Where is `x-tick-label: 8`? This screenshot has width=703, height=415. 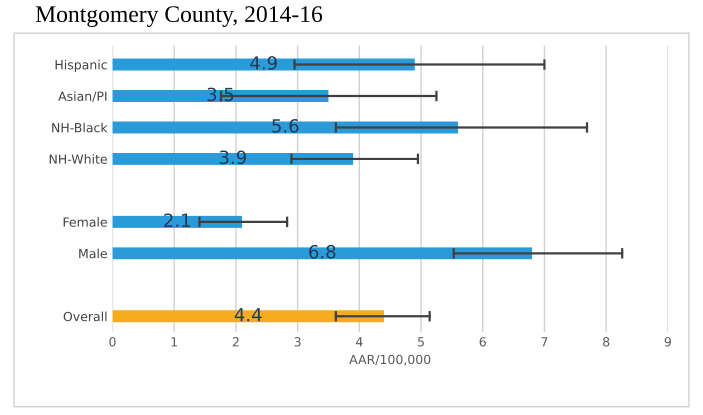
x-tick-label: 8 is located at coordinates (606, 342).